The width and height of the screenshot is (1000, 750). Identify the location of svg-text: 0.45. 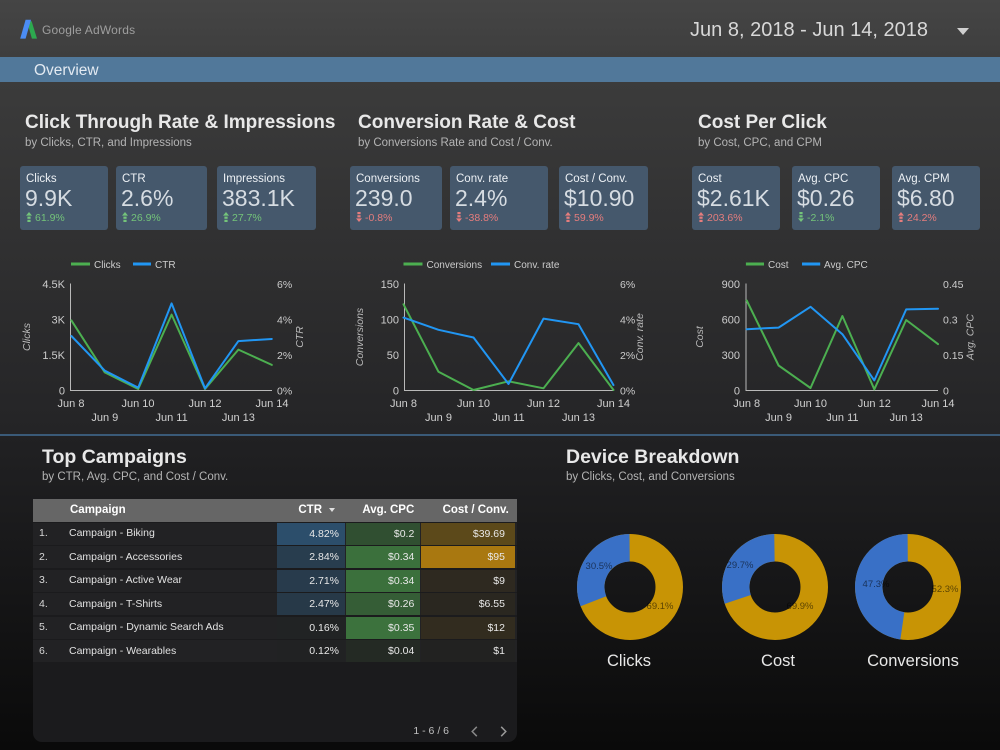
(953, 285).